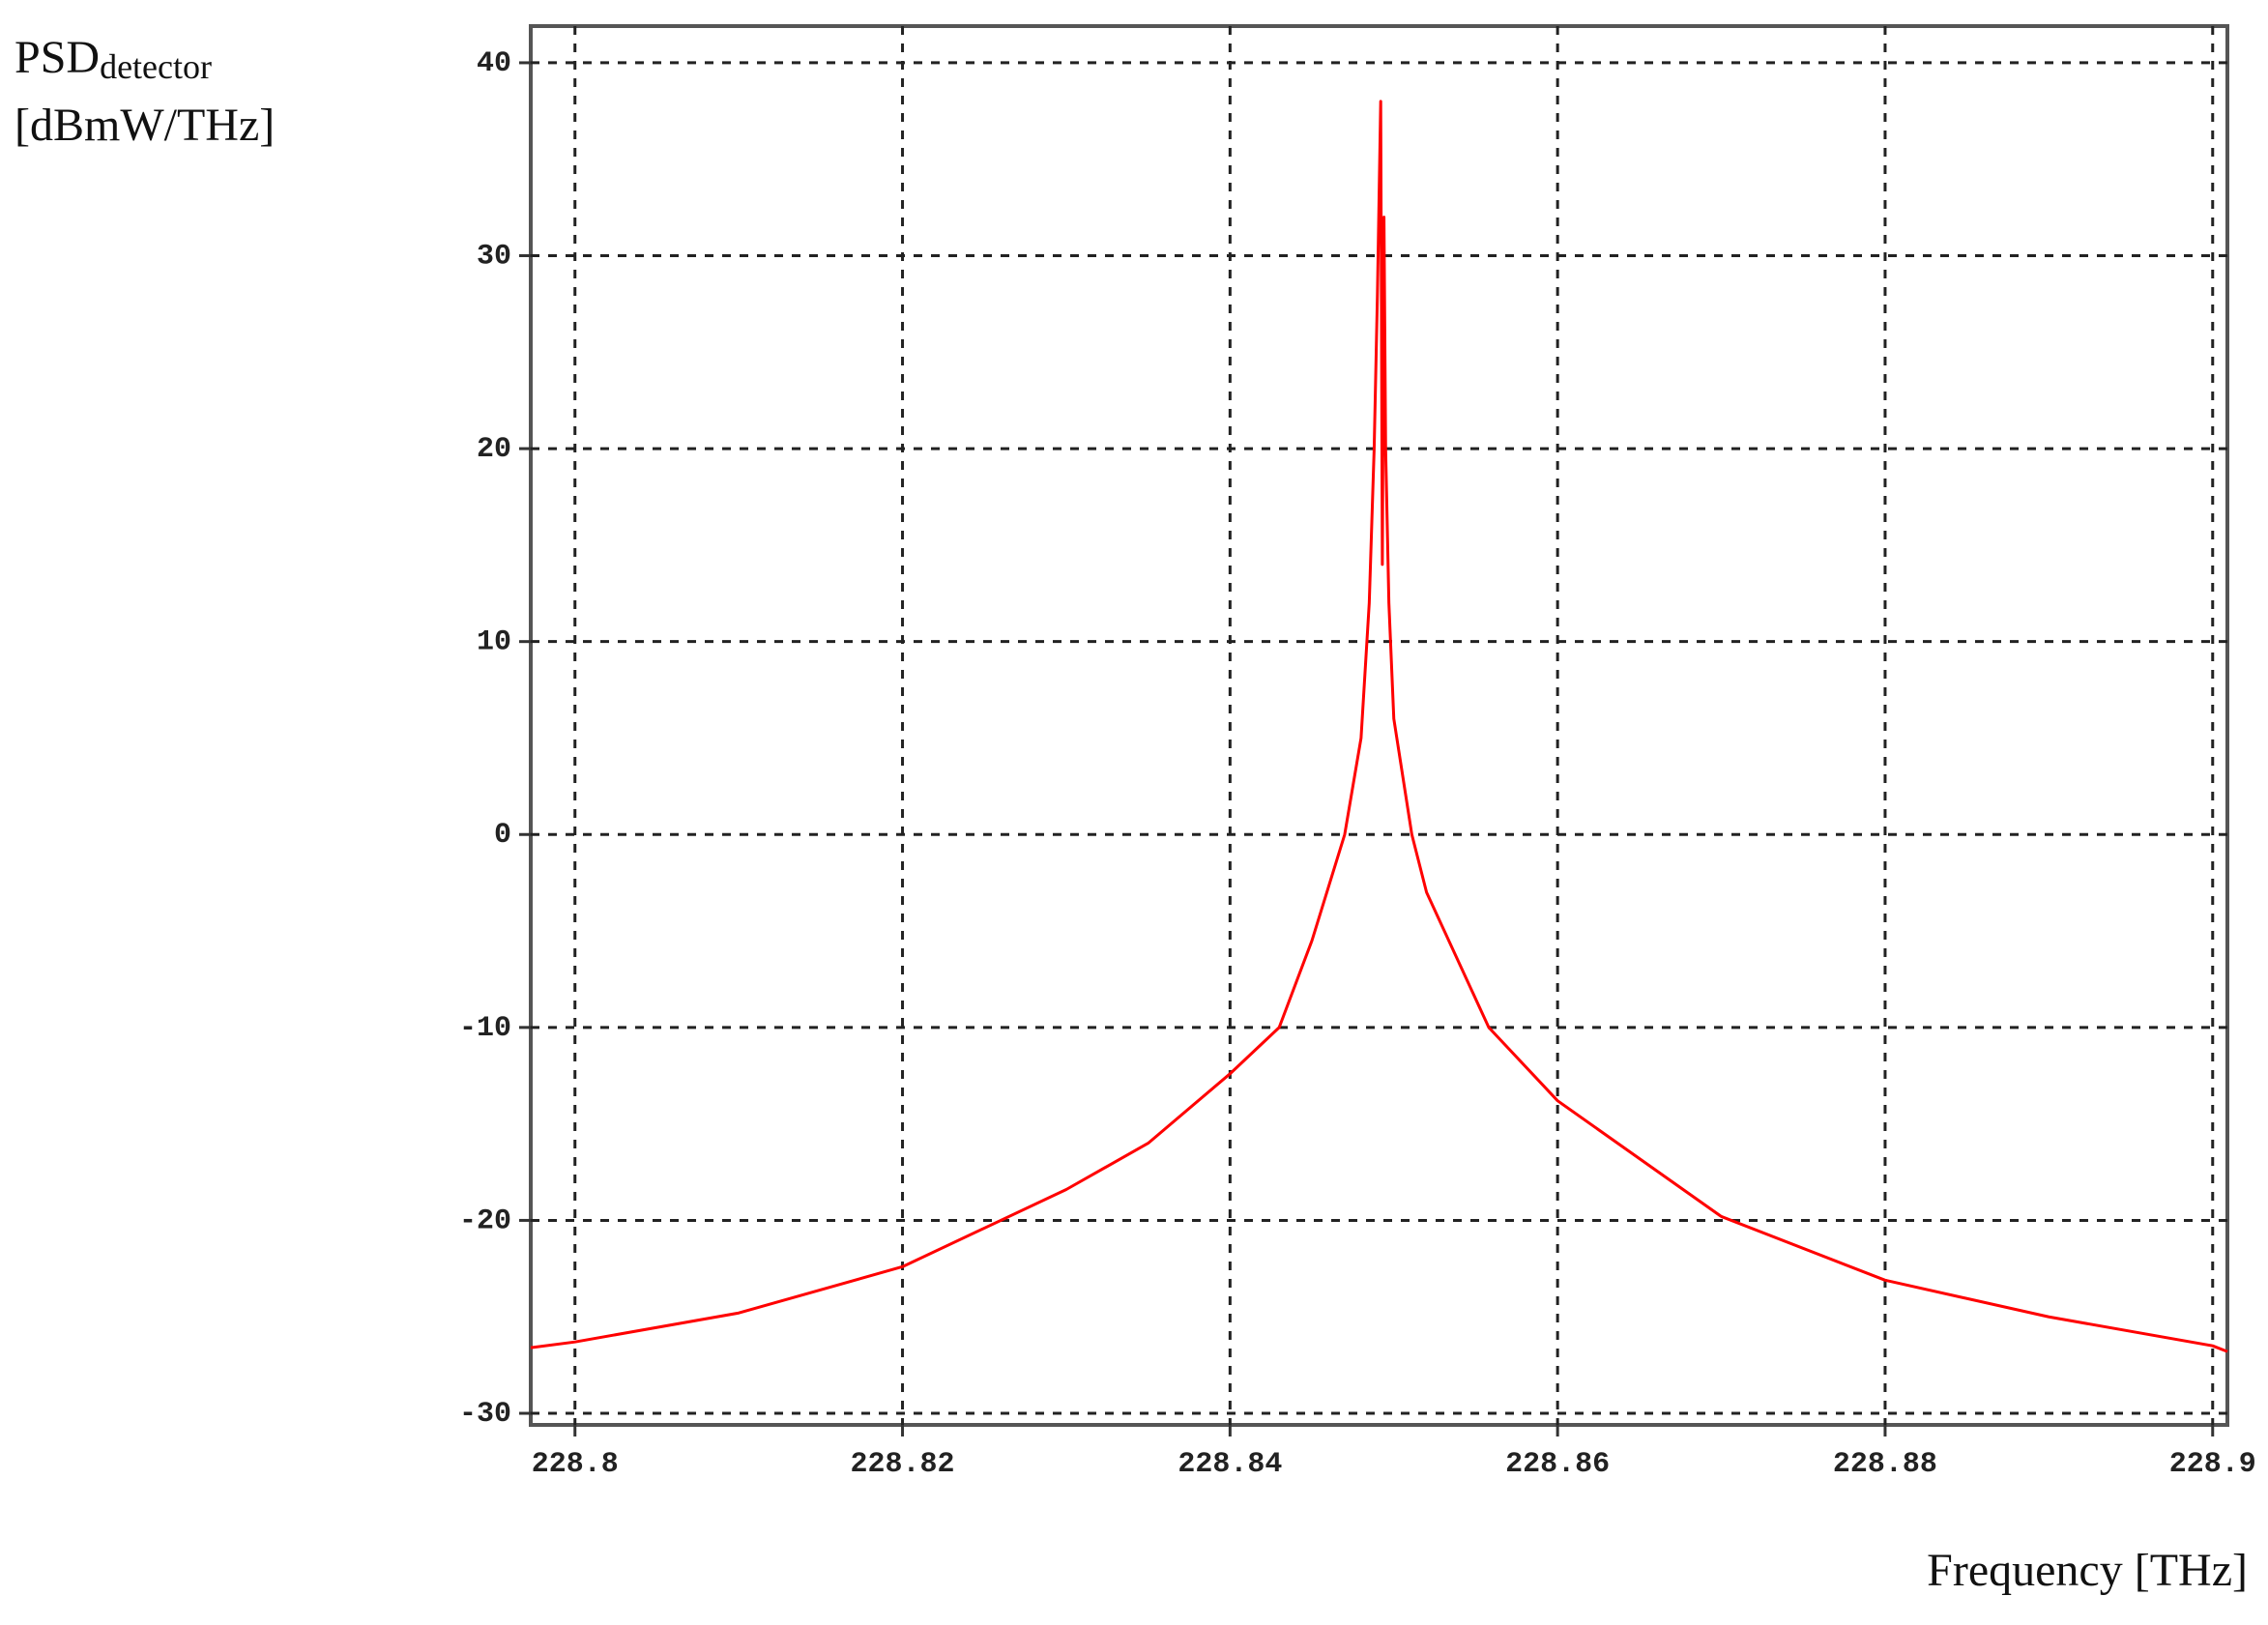  What do you see at coordinates (494, 256) in the screenshot?
I see `y-tick-label: 30` at bounding box center [494, 256].